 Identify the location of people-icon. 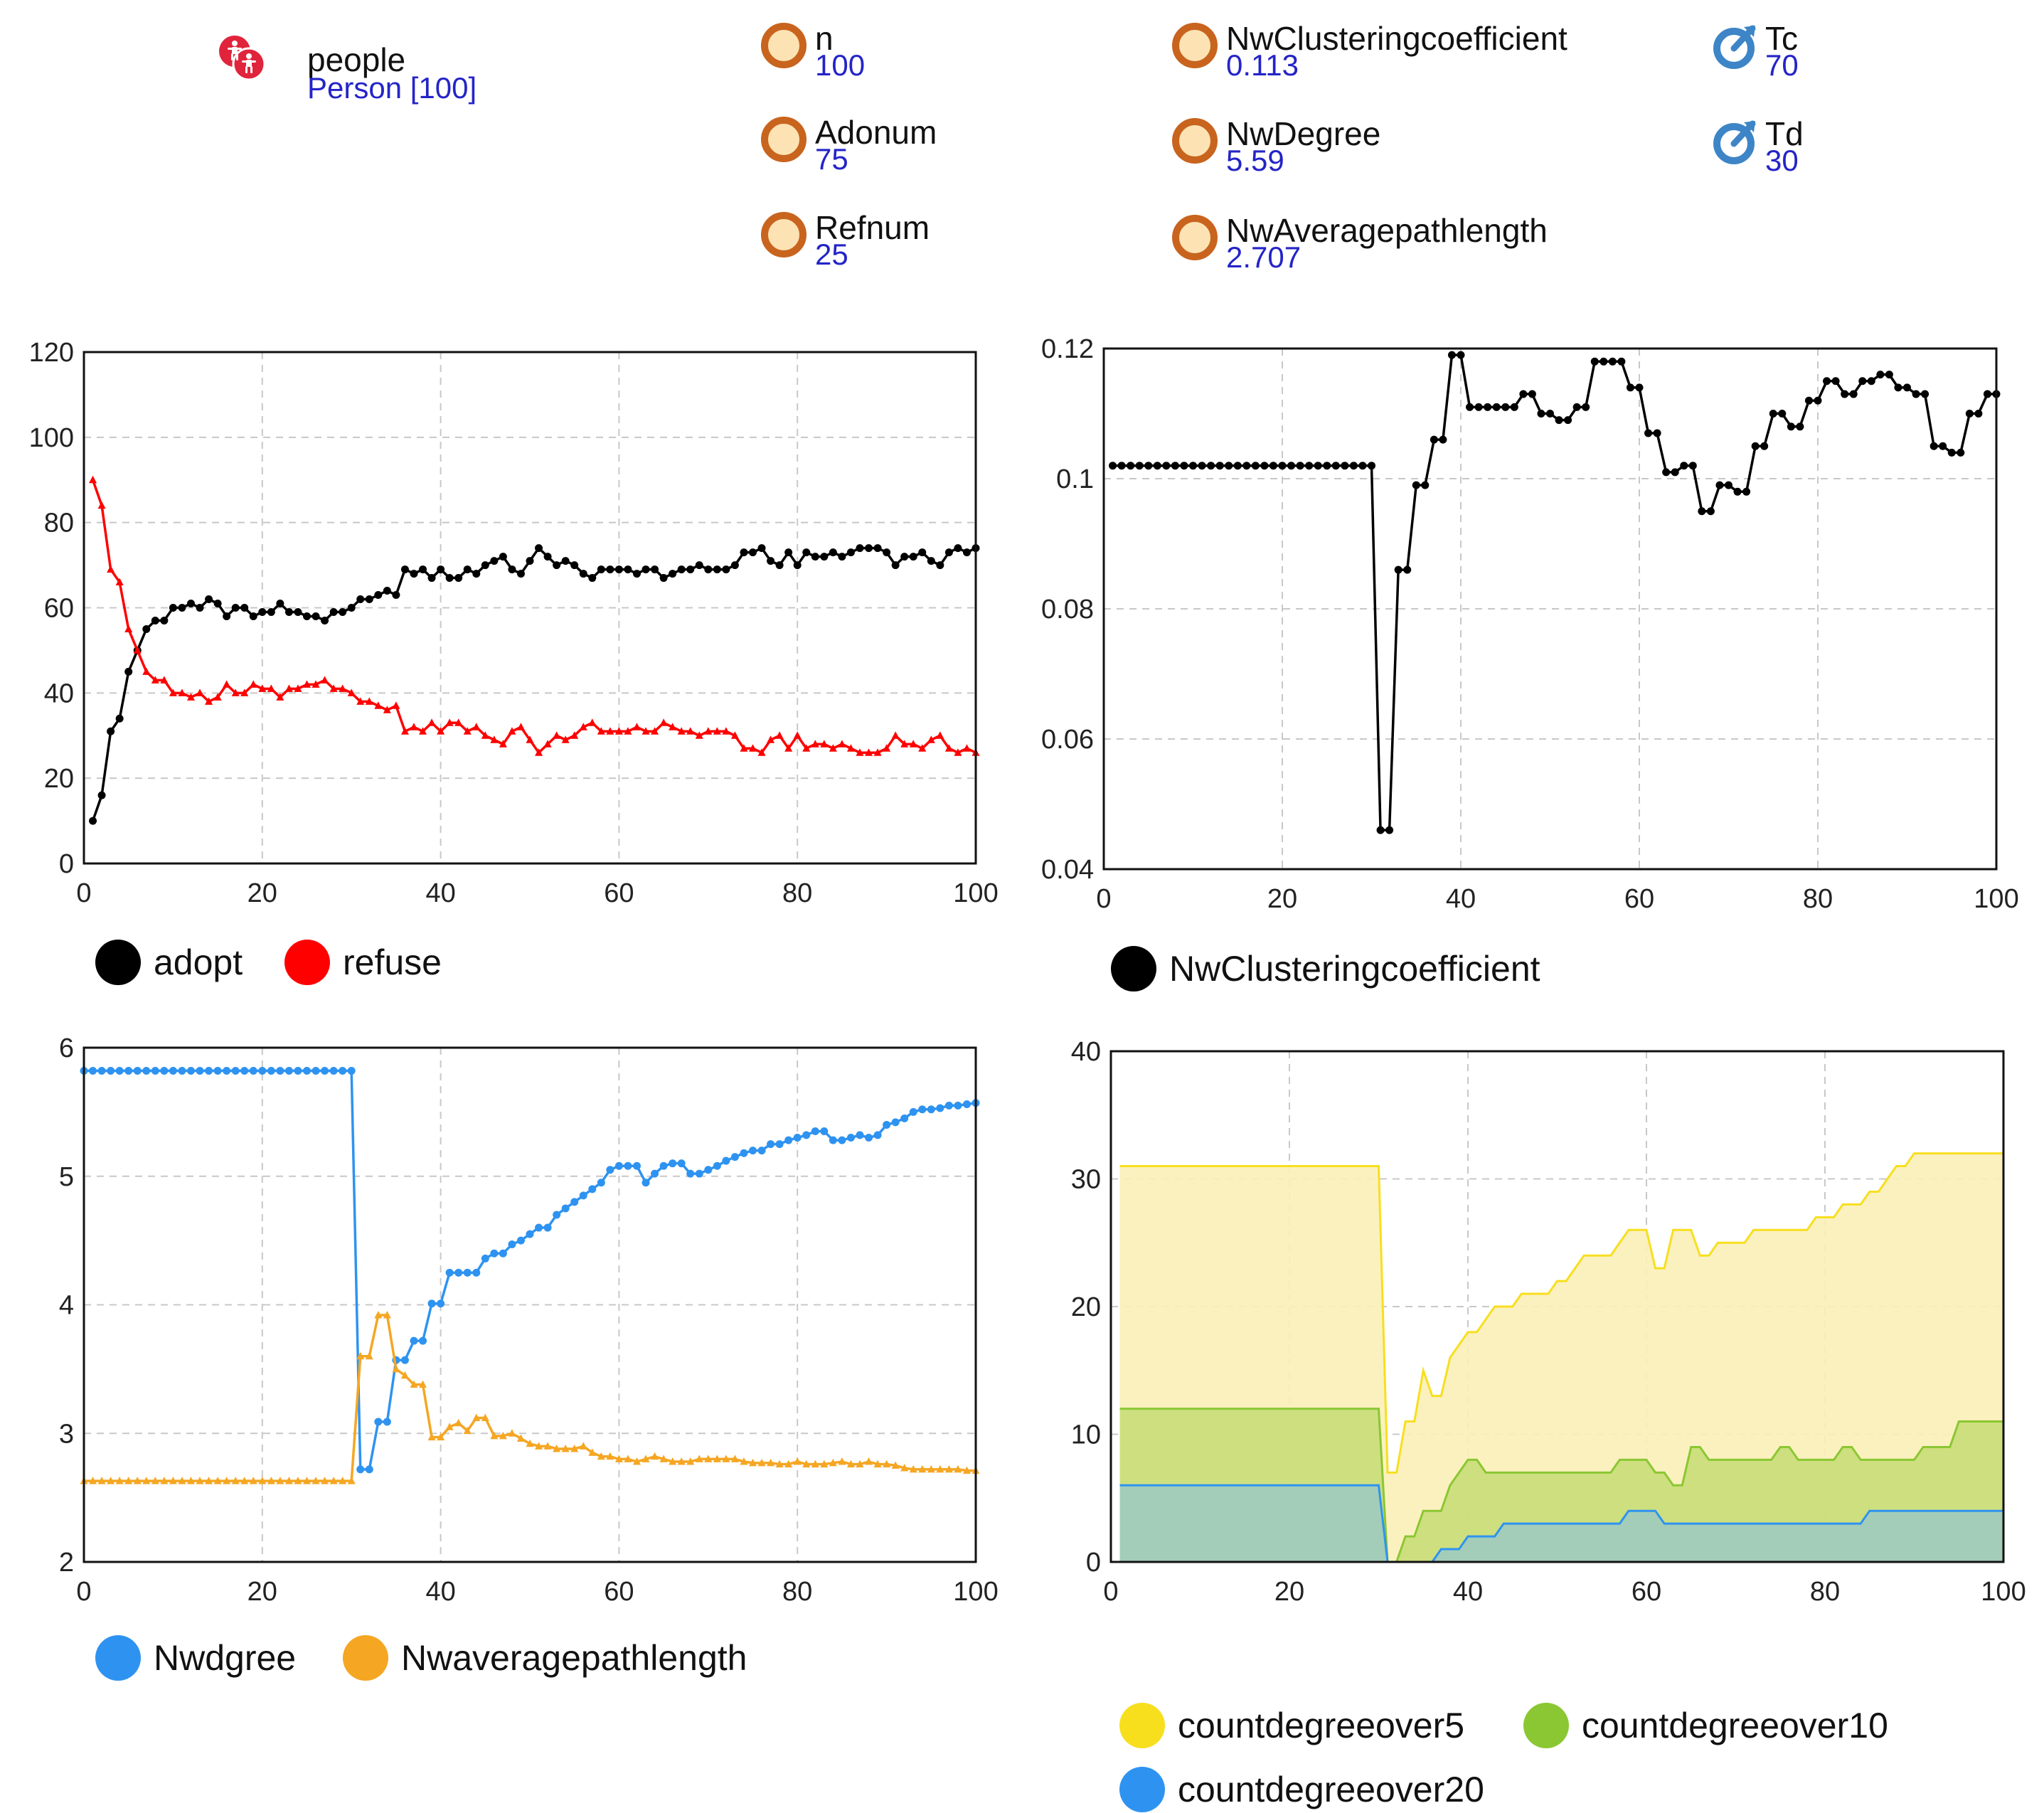
(243, 58).